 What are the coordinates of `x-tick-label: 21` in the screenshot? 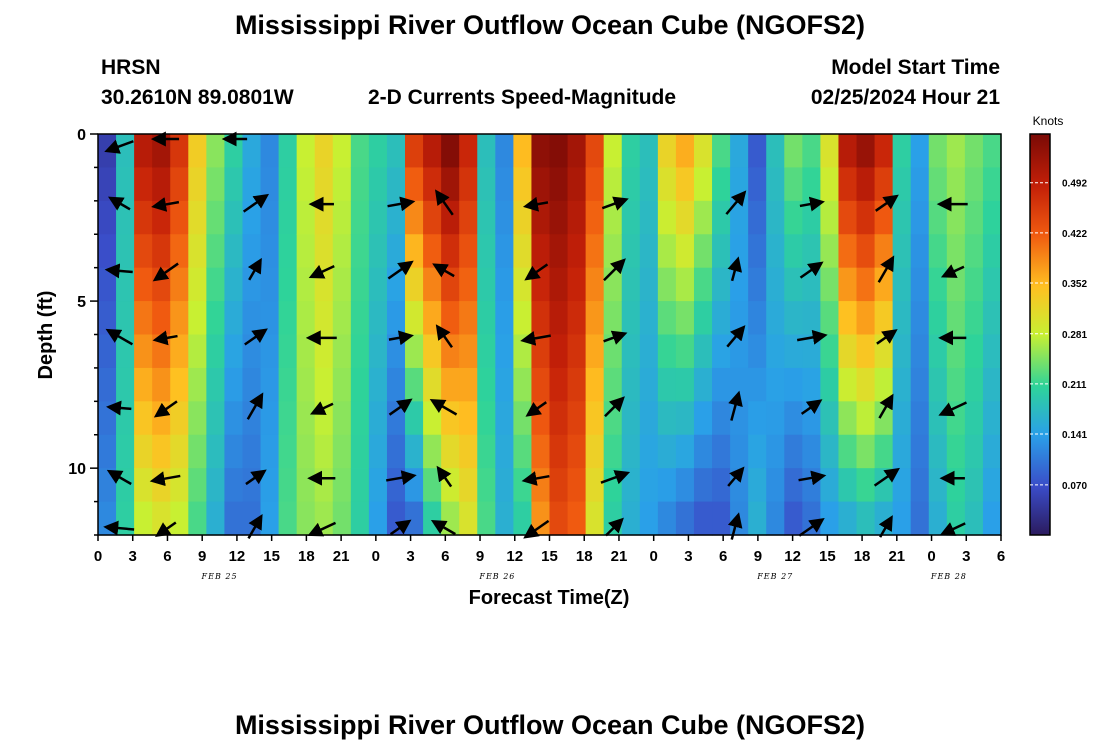 It's located at (619, 556).